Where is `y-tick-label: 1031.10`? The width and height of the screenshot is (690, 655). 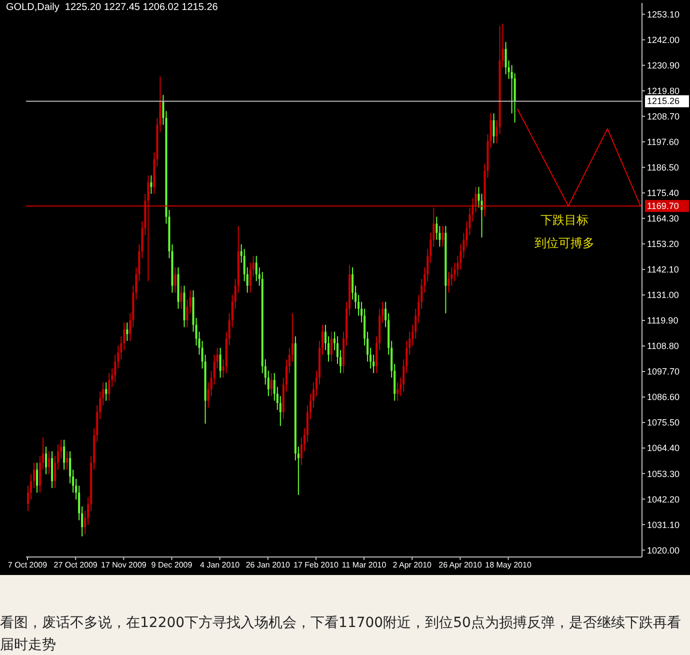
y-tick-label: 1031.10 is located at coordinates (663, 525).